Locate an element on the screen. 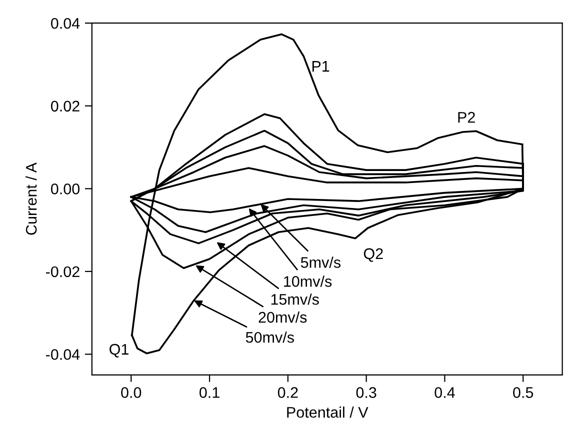 The width and height of the screenshot is (564, 428). annotation: 5mv/s is located at coordinates (320, 262).